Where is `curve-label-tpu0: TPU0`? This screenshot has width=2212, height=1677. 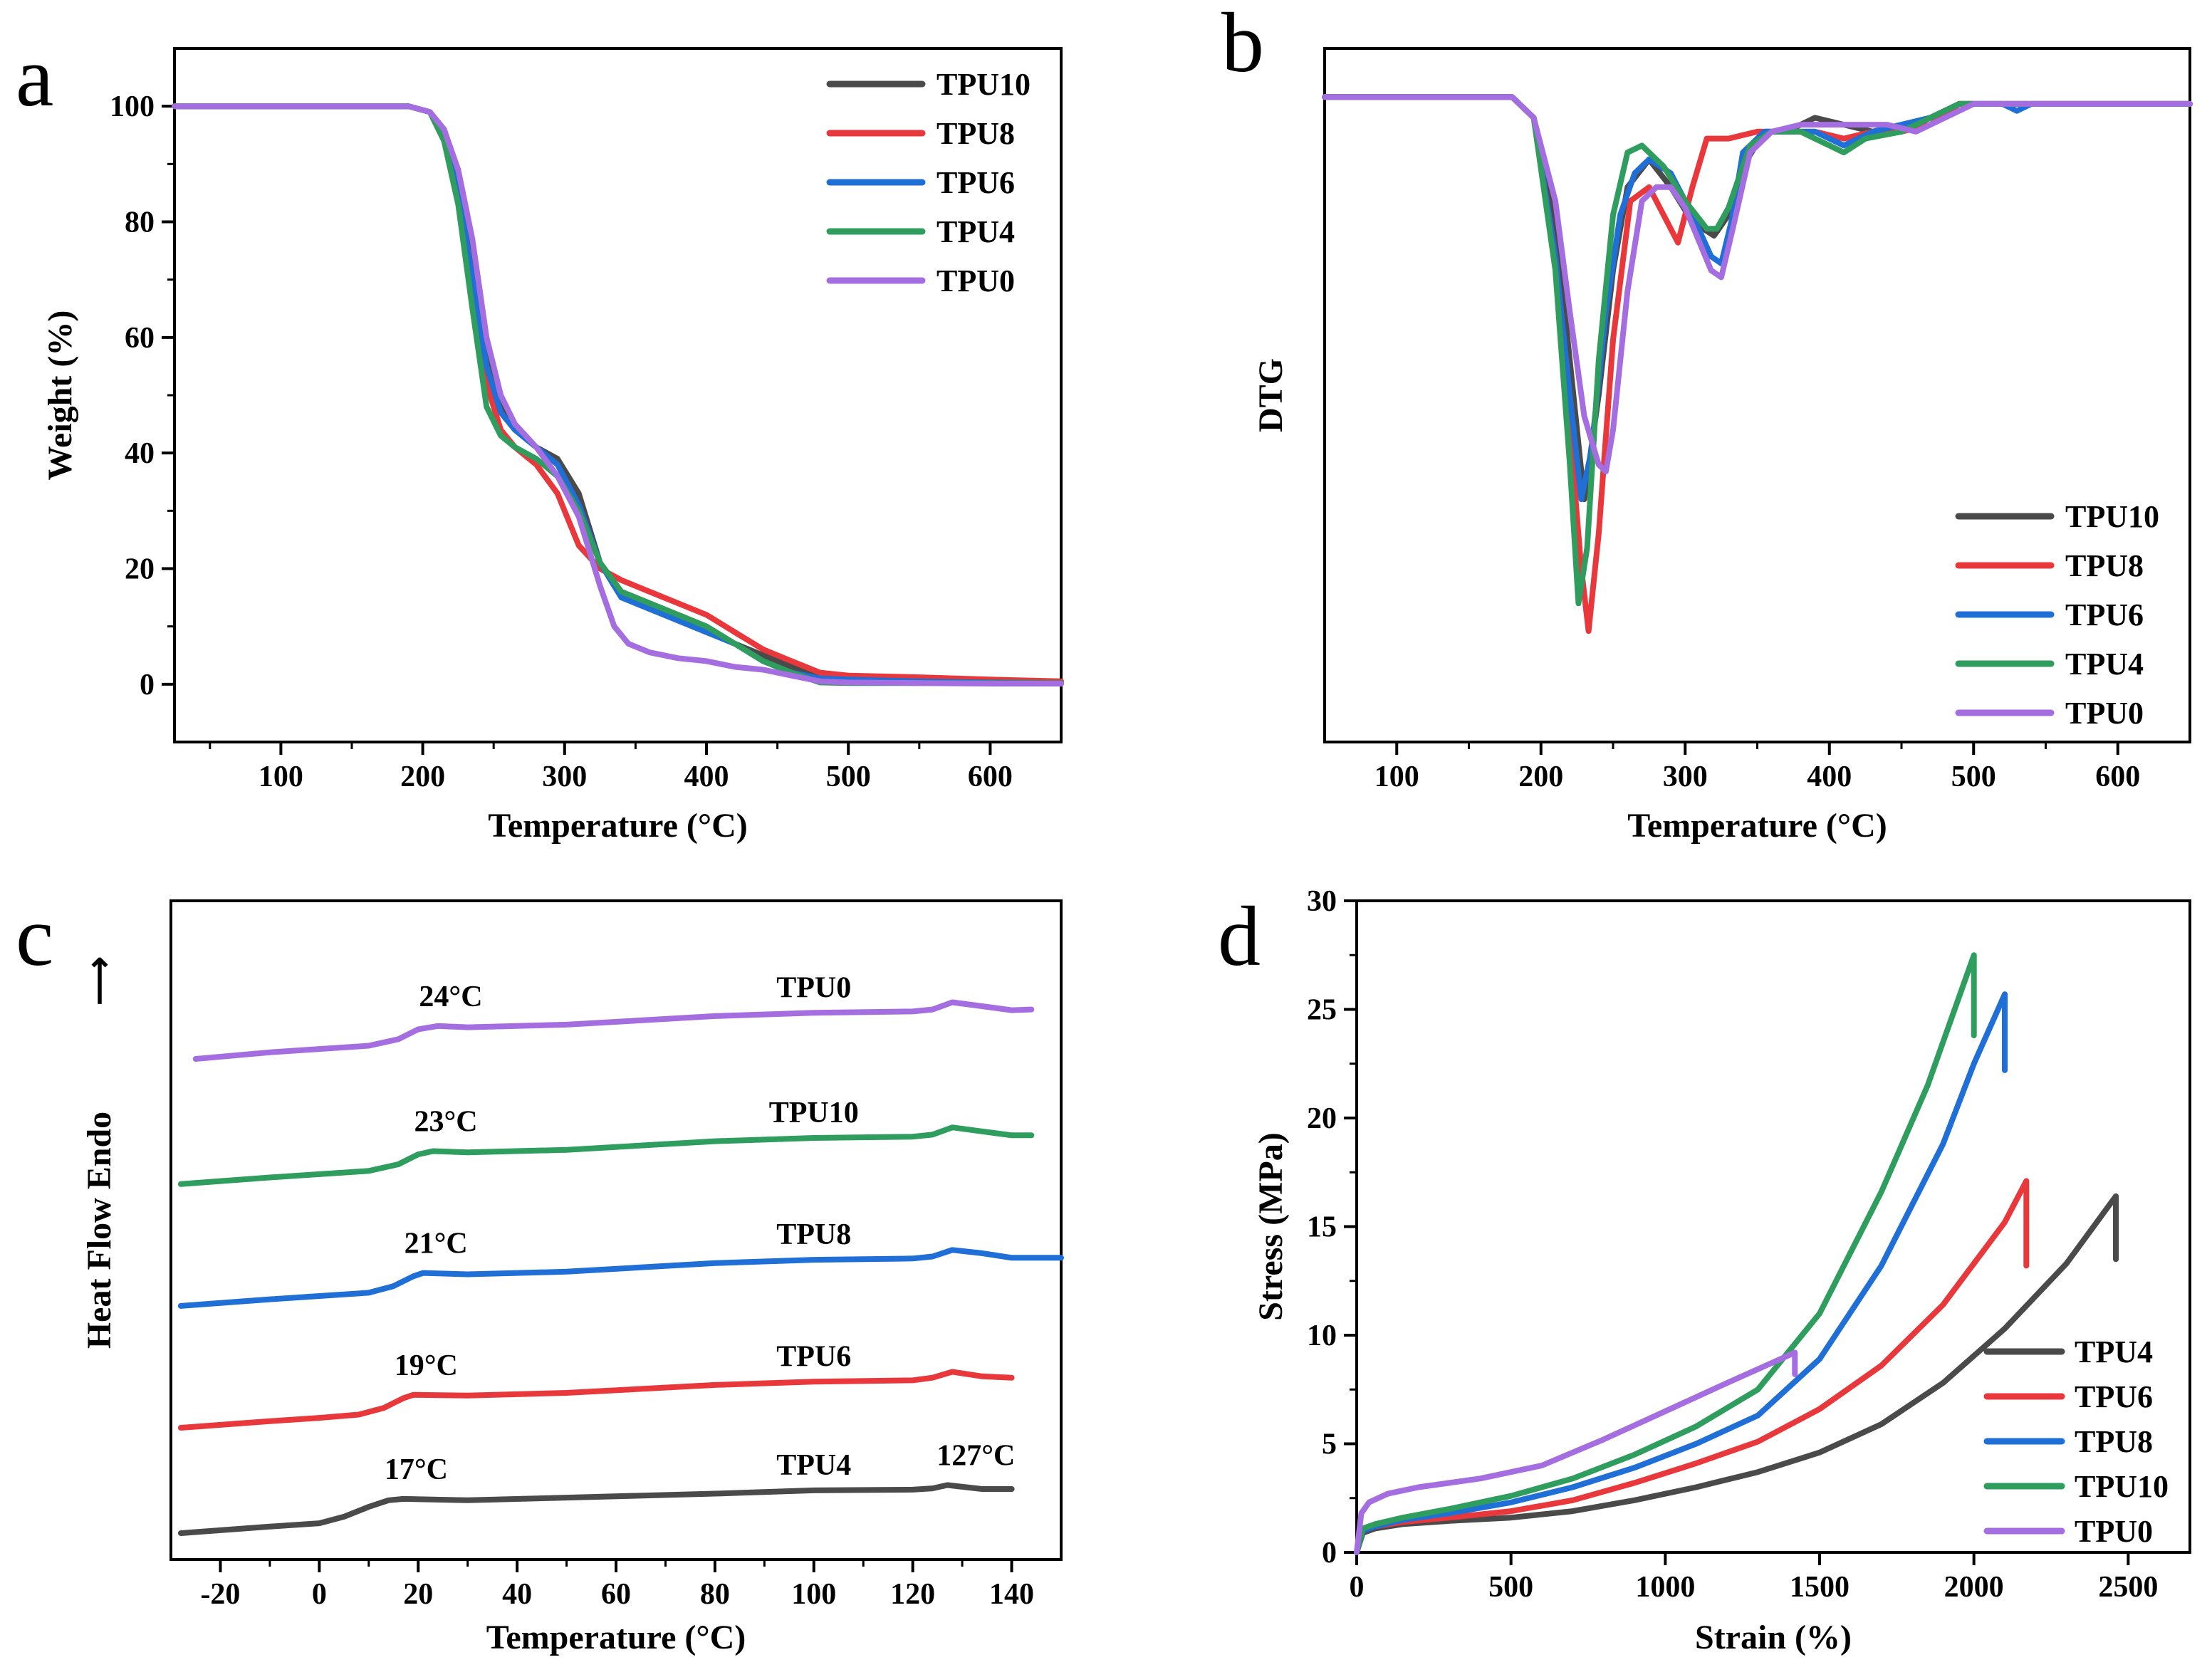 curve-label-tpu0: TPU0 is located at coordinates (813, 987).